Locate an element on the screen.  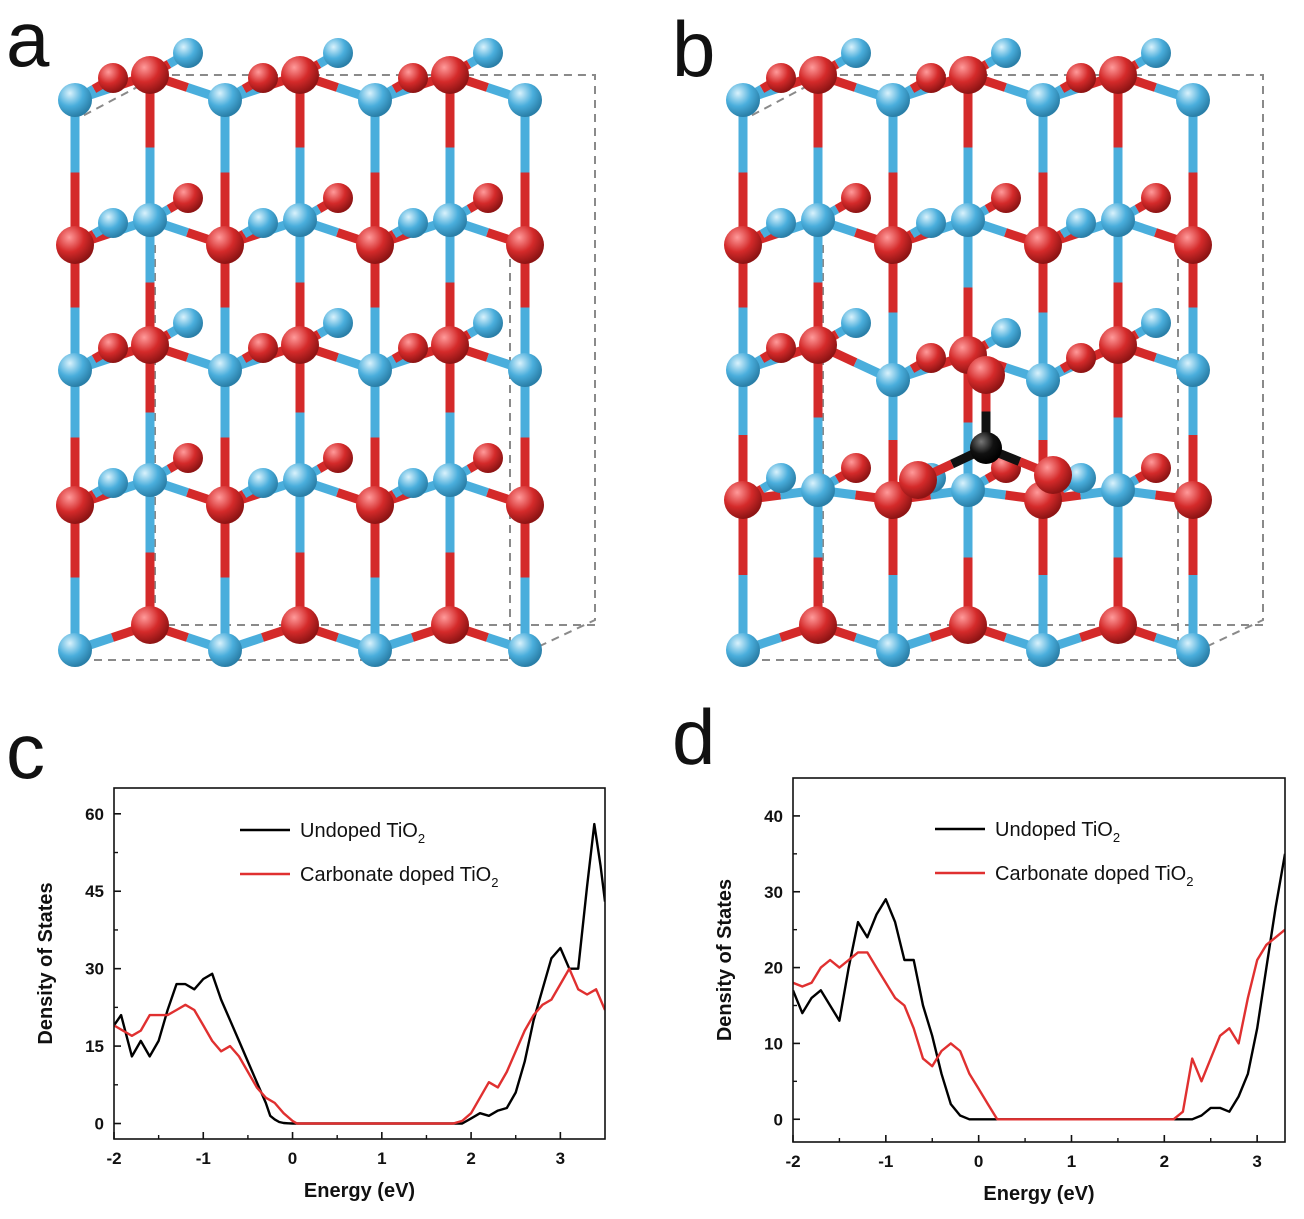
y-tick-label: 10 is located at coordinates (773, 1043).